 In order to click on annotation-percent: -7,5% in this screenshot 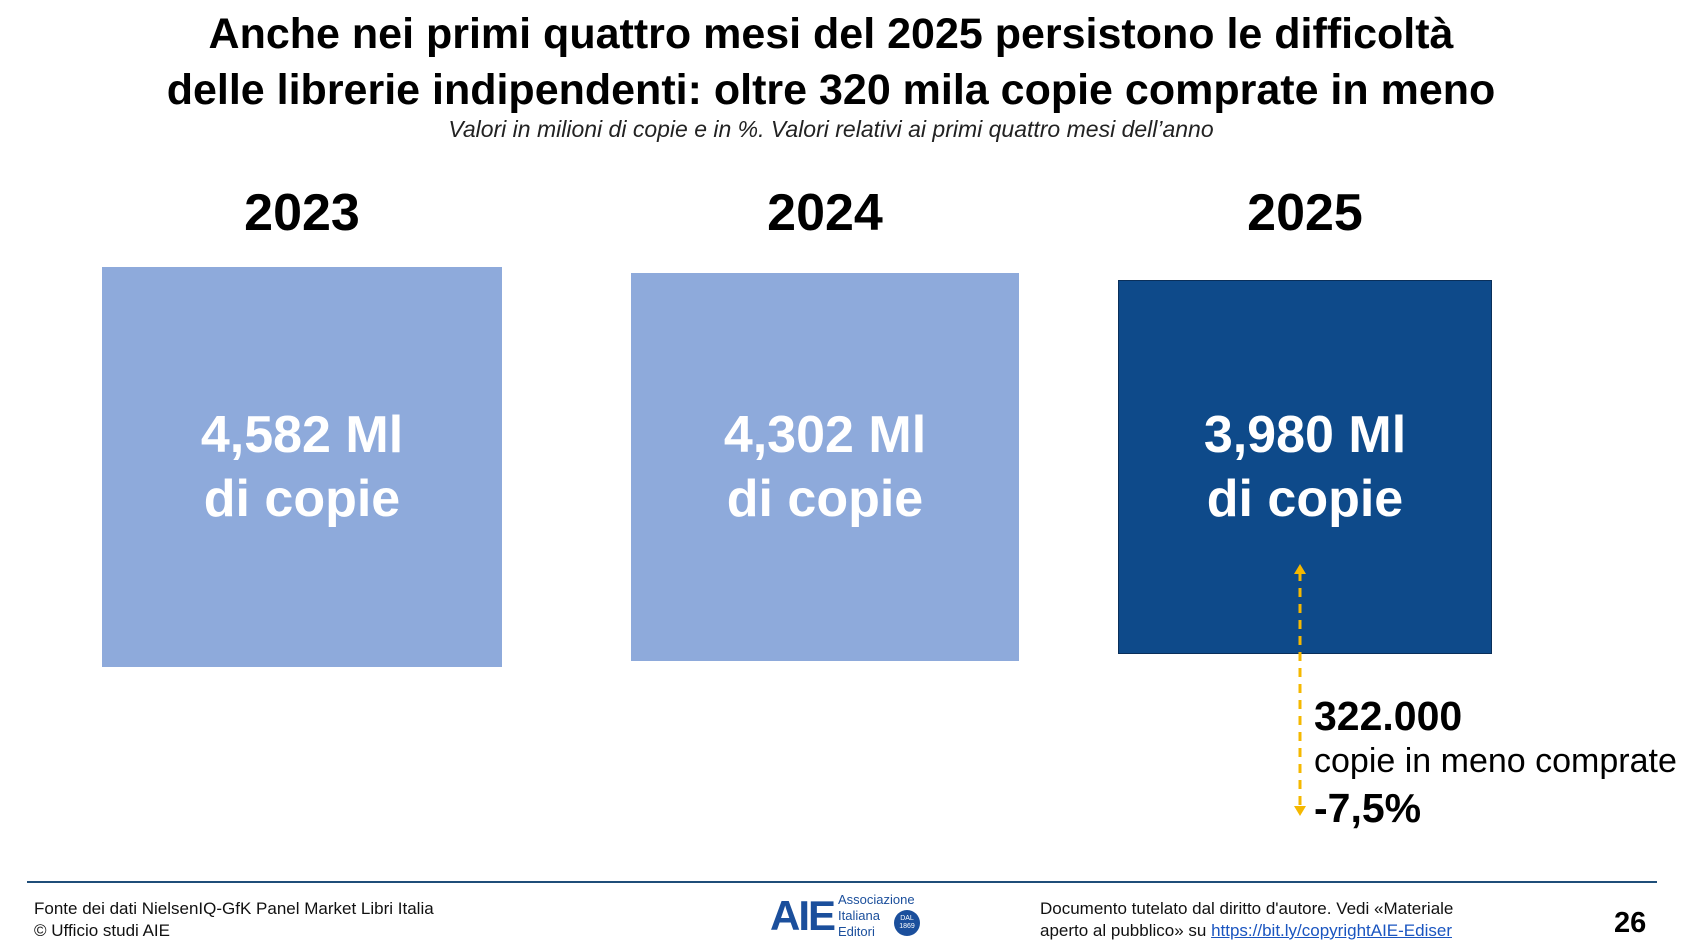, I will do `click(1368, 808)`.